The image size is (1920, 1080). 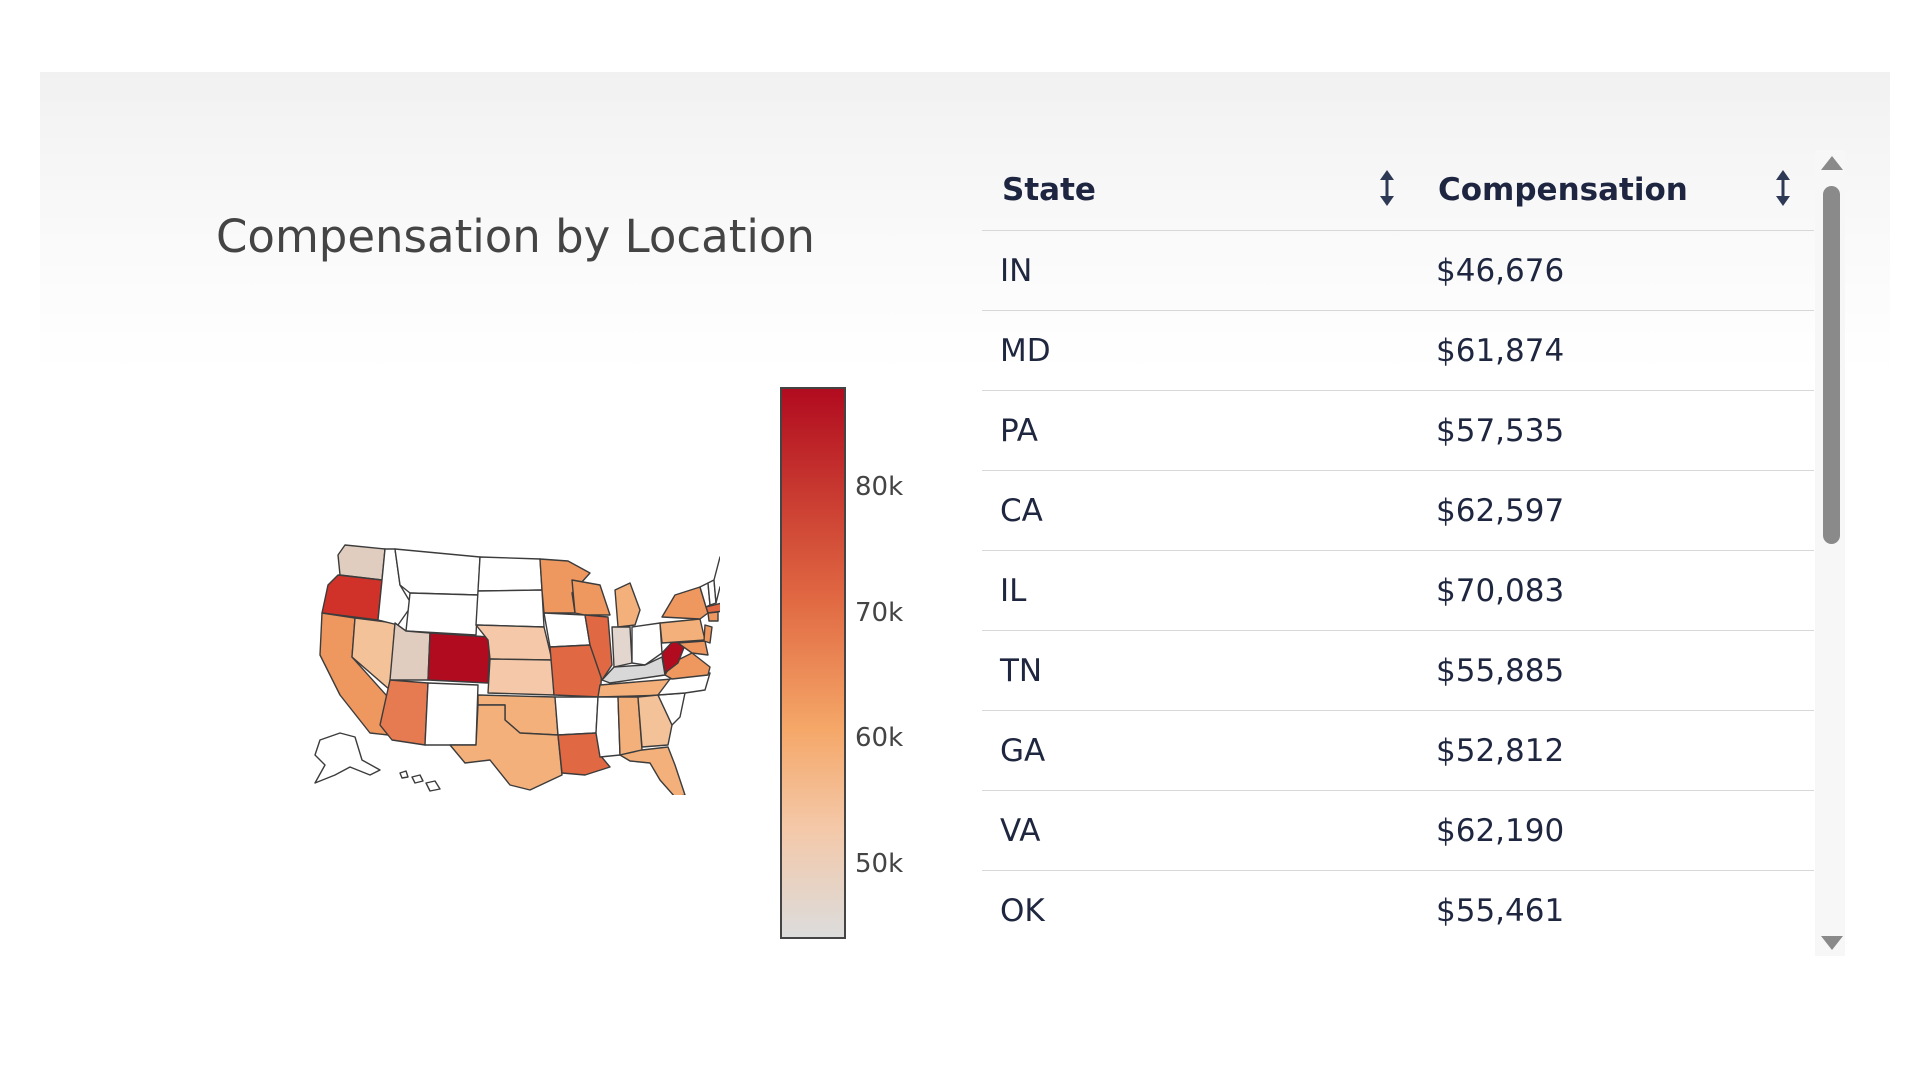 I want to click on table-row: MD $61,874, so click(x=1398, y=350).